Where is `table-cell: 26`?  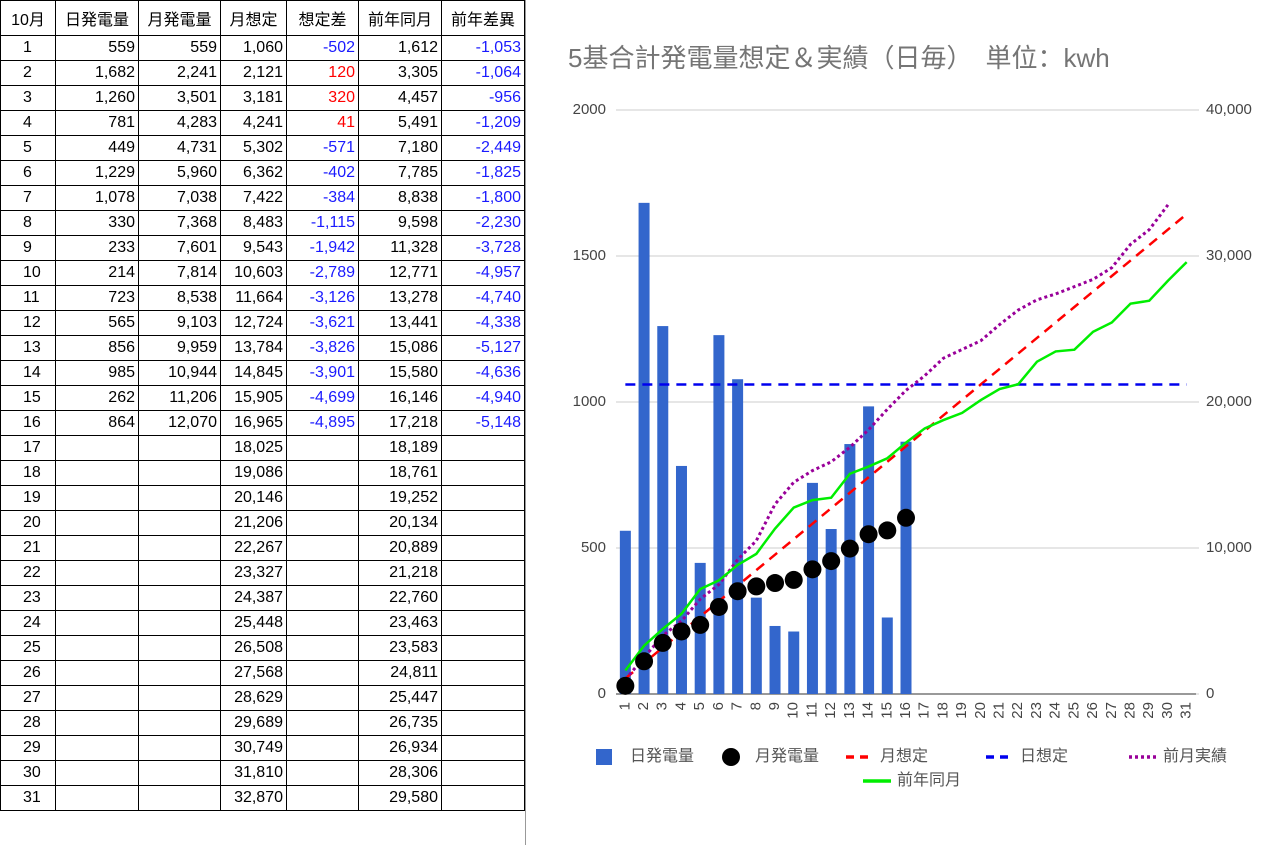
table-cell: 26 is located at coordinates (28, 673).